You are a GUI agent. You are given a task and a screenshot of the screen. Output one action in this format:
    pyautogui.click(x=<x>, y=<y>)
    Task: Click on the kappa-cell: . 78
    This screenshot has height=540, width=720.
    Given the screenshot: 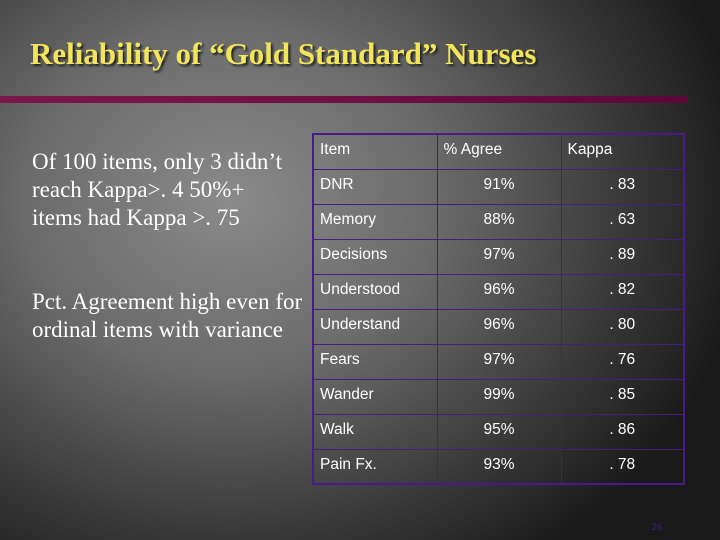 What is the action you would take?
    pyautogui.click(x=622, y=466)
    